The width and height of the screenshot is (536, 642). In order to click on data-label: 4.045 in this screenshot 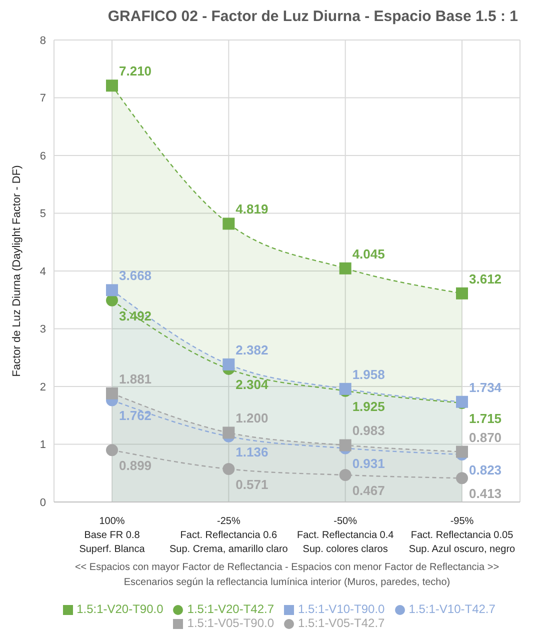, I will do `click(368, 254)`.